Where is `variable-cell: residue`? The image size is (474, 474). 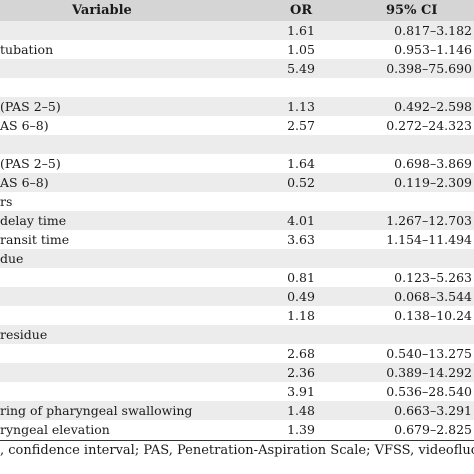 variable-cell: residue is located at coordinates (24, 334).